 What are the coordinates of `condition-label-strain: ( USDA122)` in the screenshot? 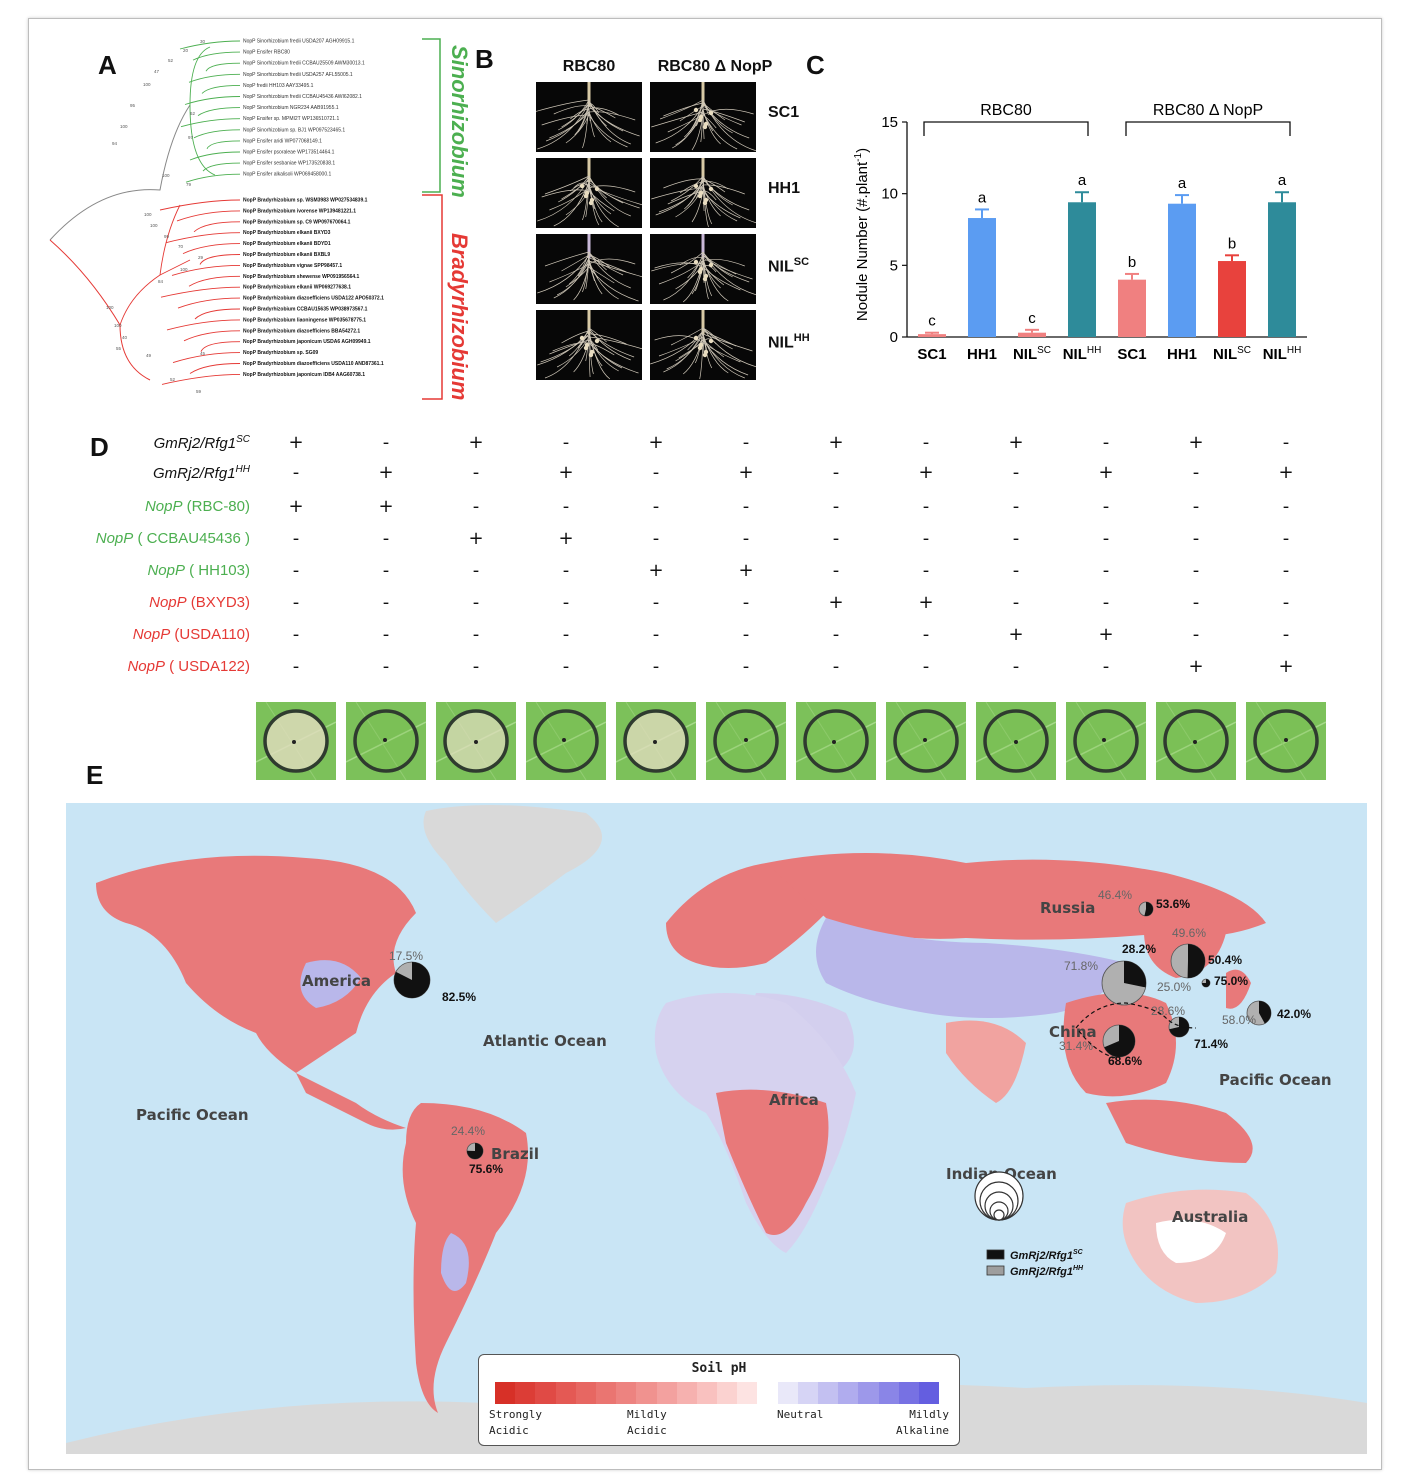 It's located at (207, 666).